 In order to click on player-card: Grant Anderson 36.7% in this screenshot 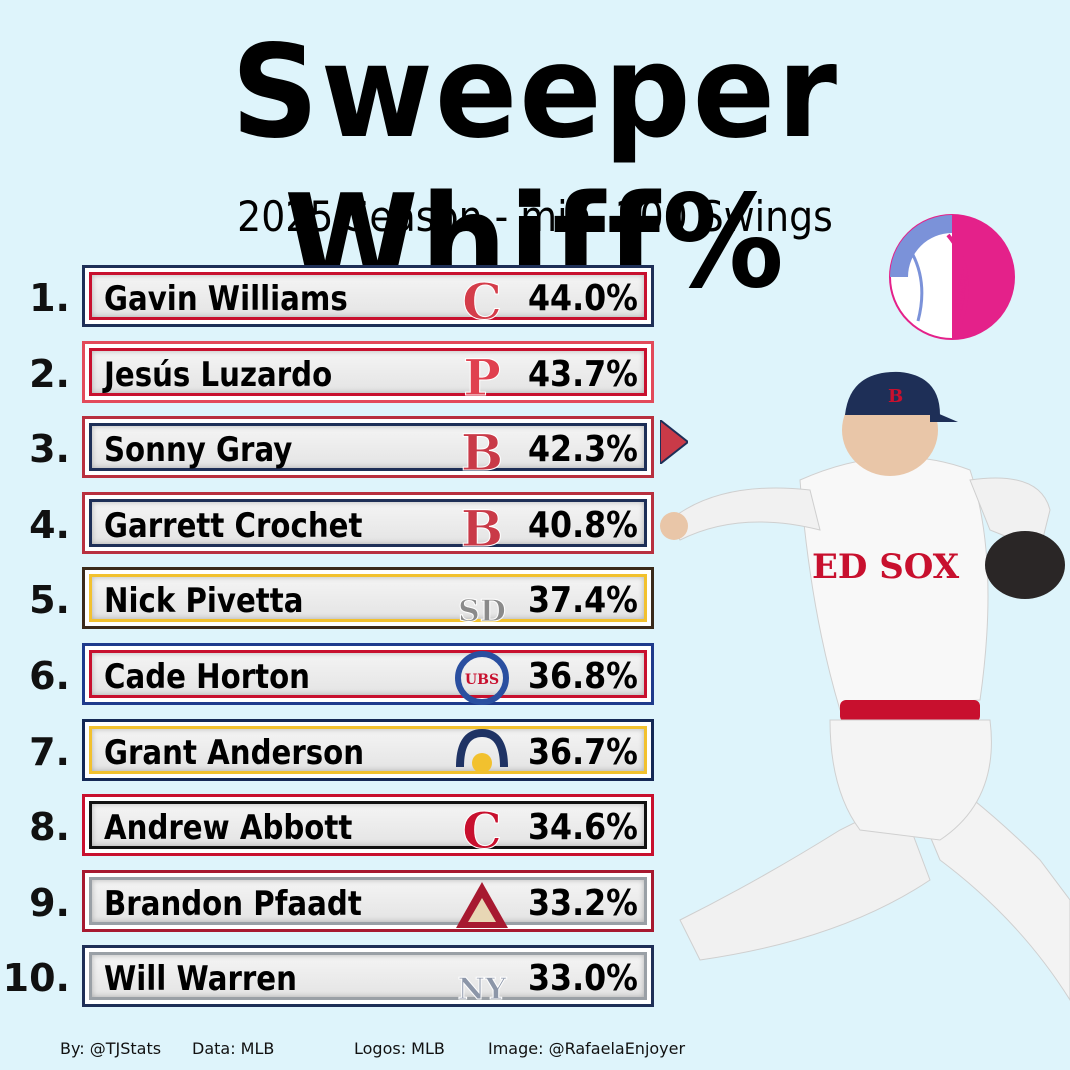, I will do `click(368, 749)`.